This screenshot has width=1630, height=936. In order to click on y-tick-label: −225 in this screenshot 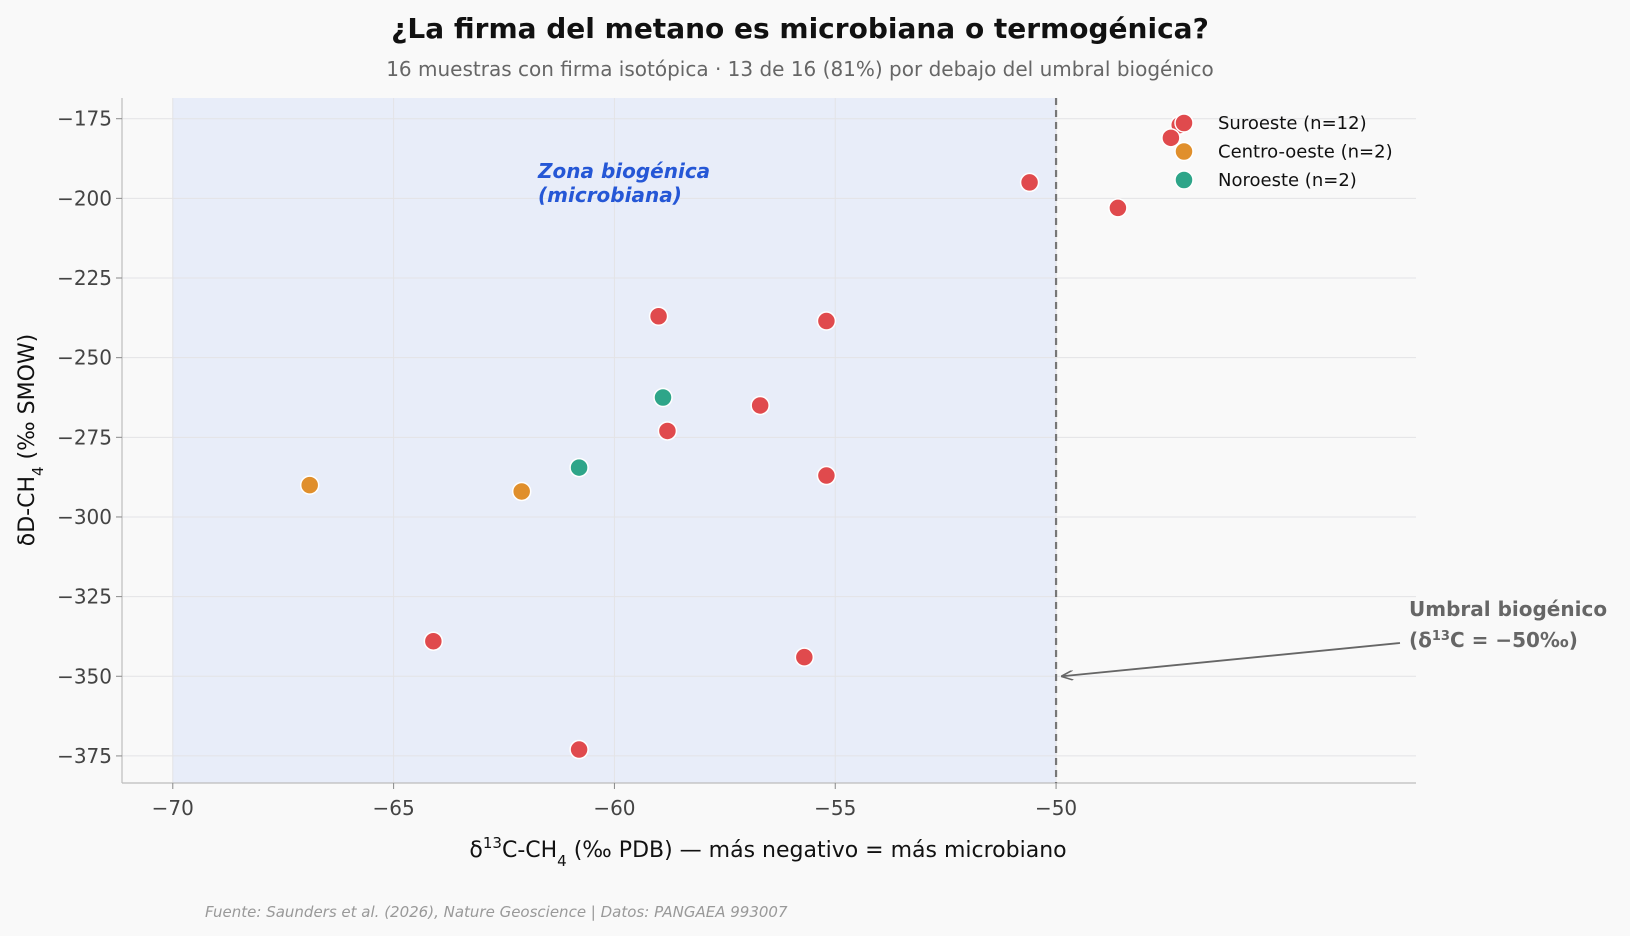, I will do `click(84, 278)`.